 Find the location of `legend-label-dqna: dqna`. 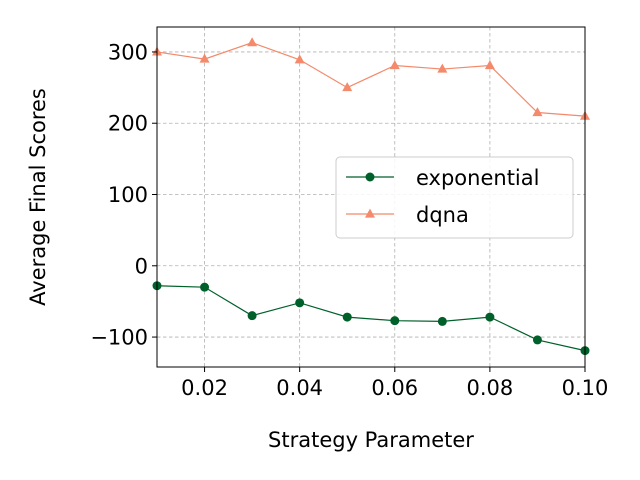

legend-label-dqna: dqna is located at coordinates (442, 215).